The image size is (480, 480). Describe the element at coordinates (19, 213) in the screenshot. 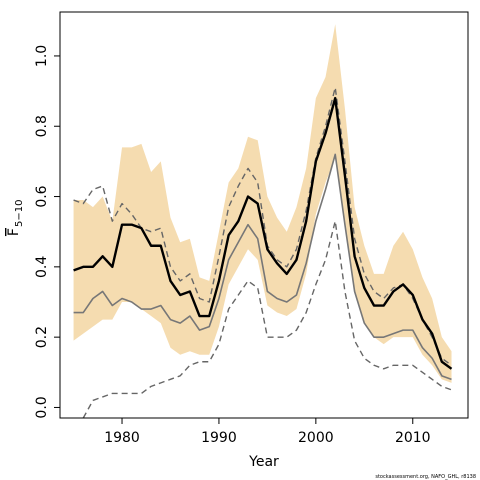

I see `y-axis-label-sub: 5−10` at that location.